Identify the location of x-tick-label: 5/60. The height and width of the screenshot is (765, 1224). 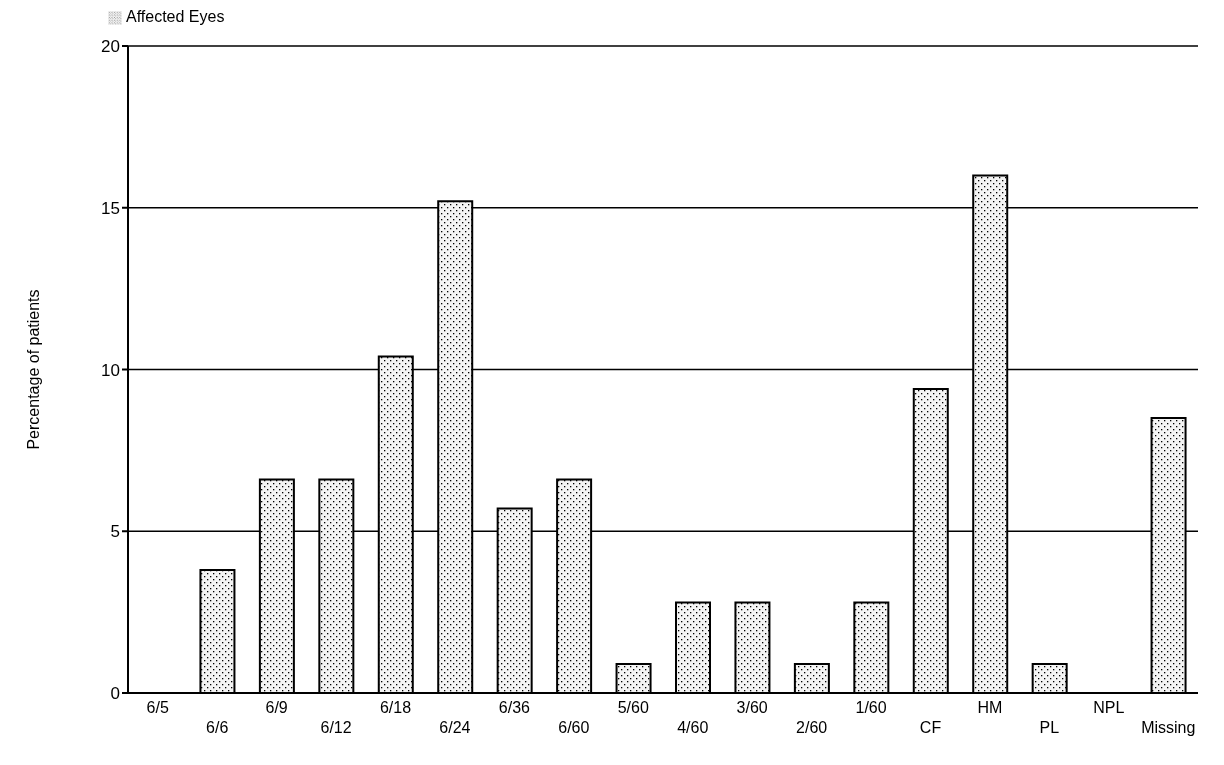
(633, 707).